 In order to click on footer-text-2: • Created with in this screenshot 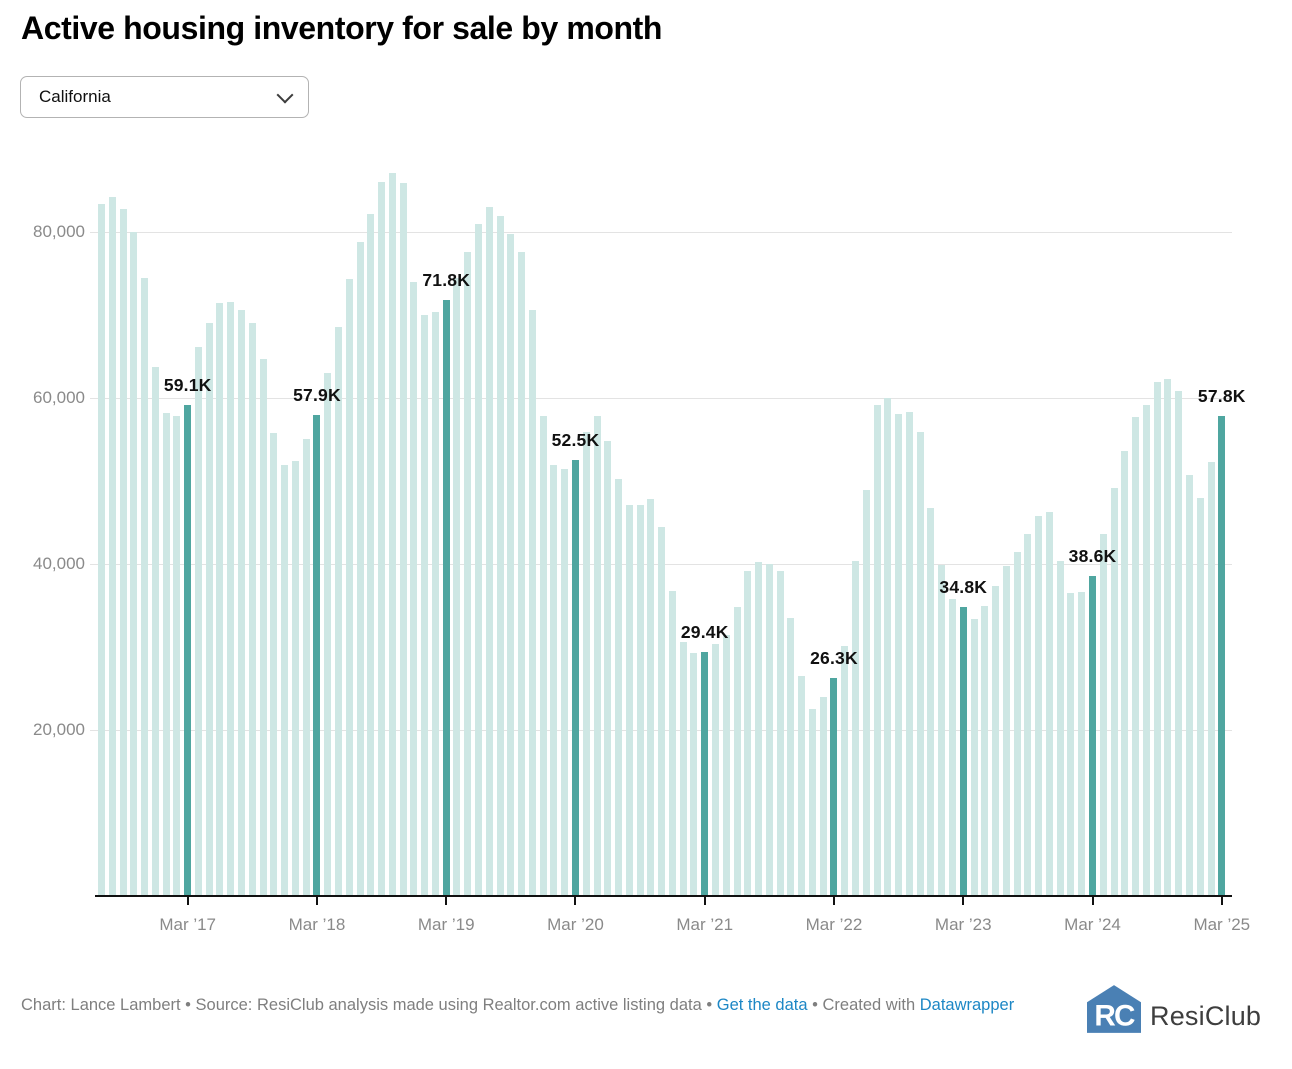, I will do `click(863, 1005)`.